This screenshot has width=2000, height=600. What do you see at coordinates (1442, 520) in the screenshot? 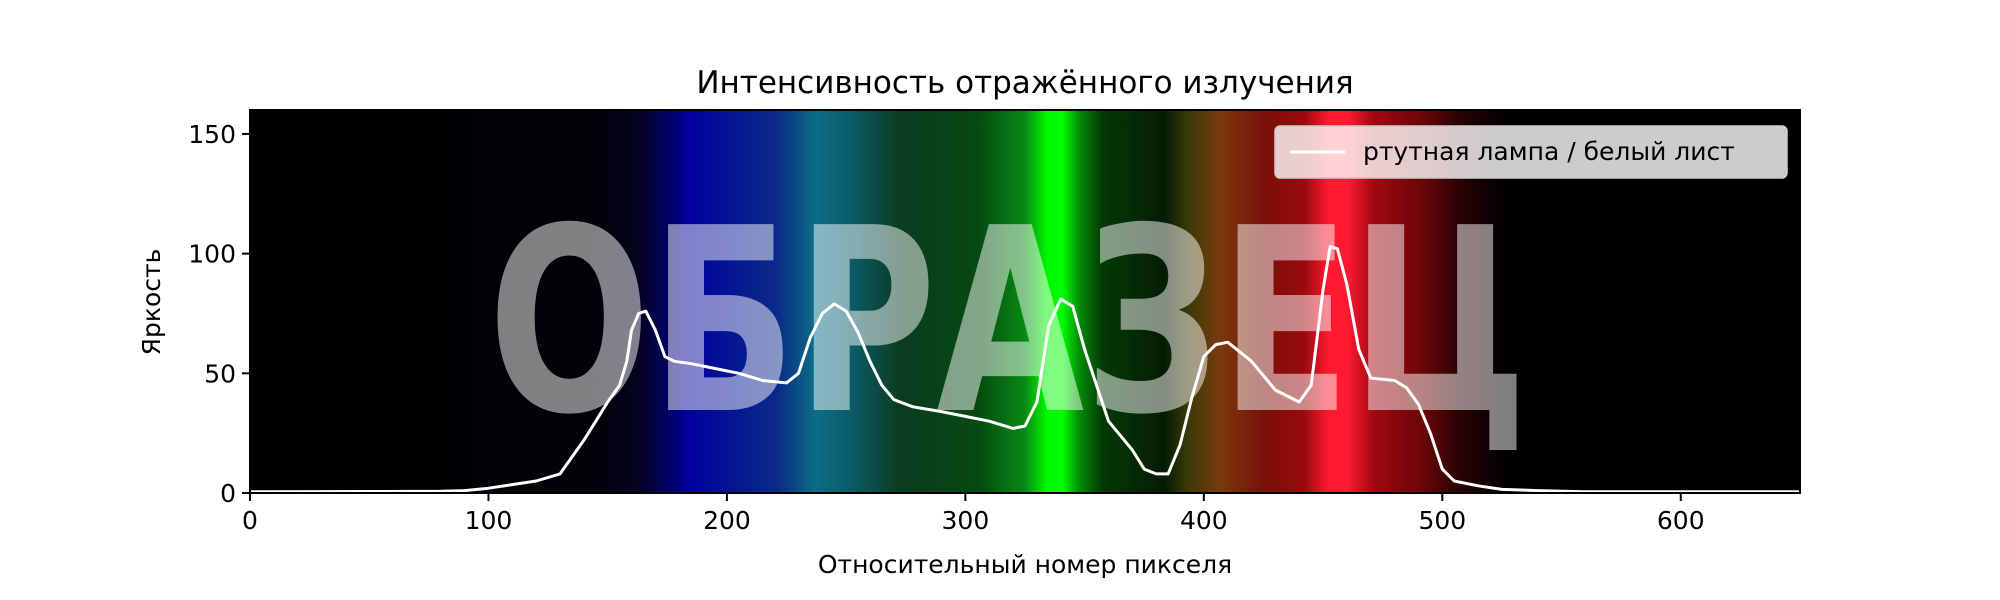
I see `x-tick-label: 500` at bounding box center [1442, 520].